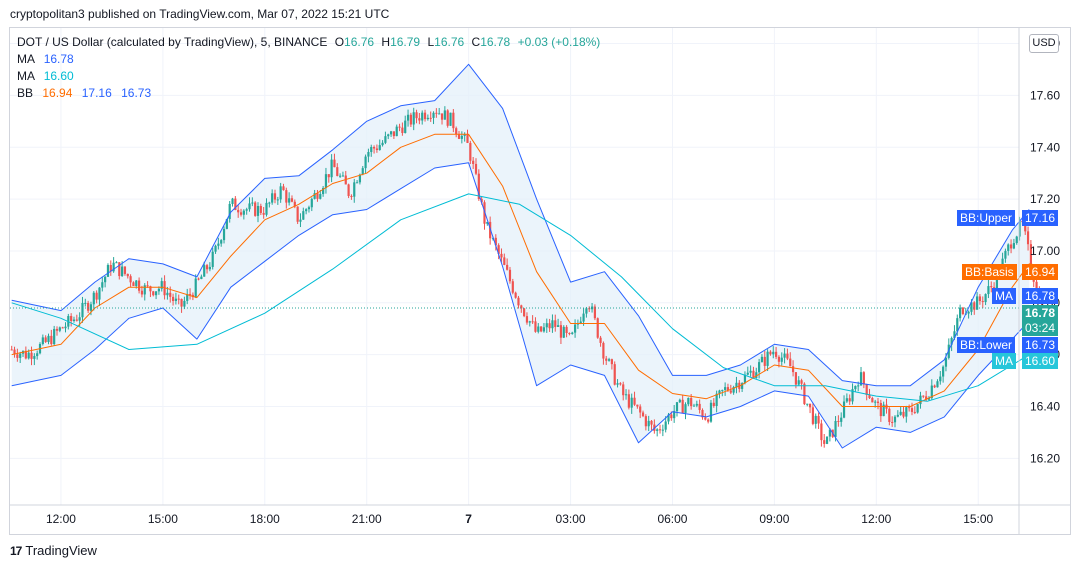  I want to click on tradingview-logo-icon: 17, so click(16, 550).